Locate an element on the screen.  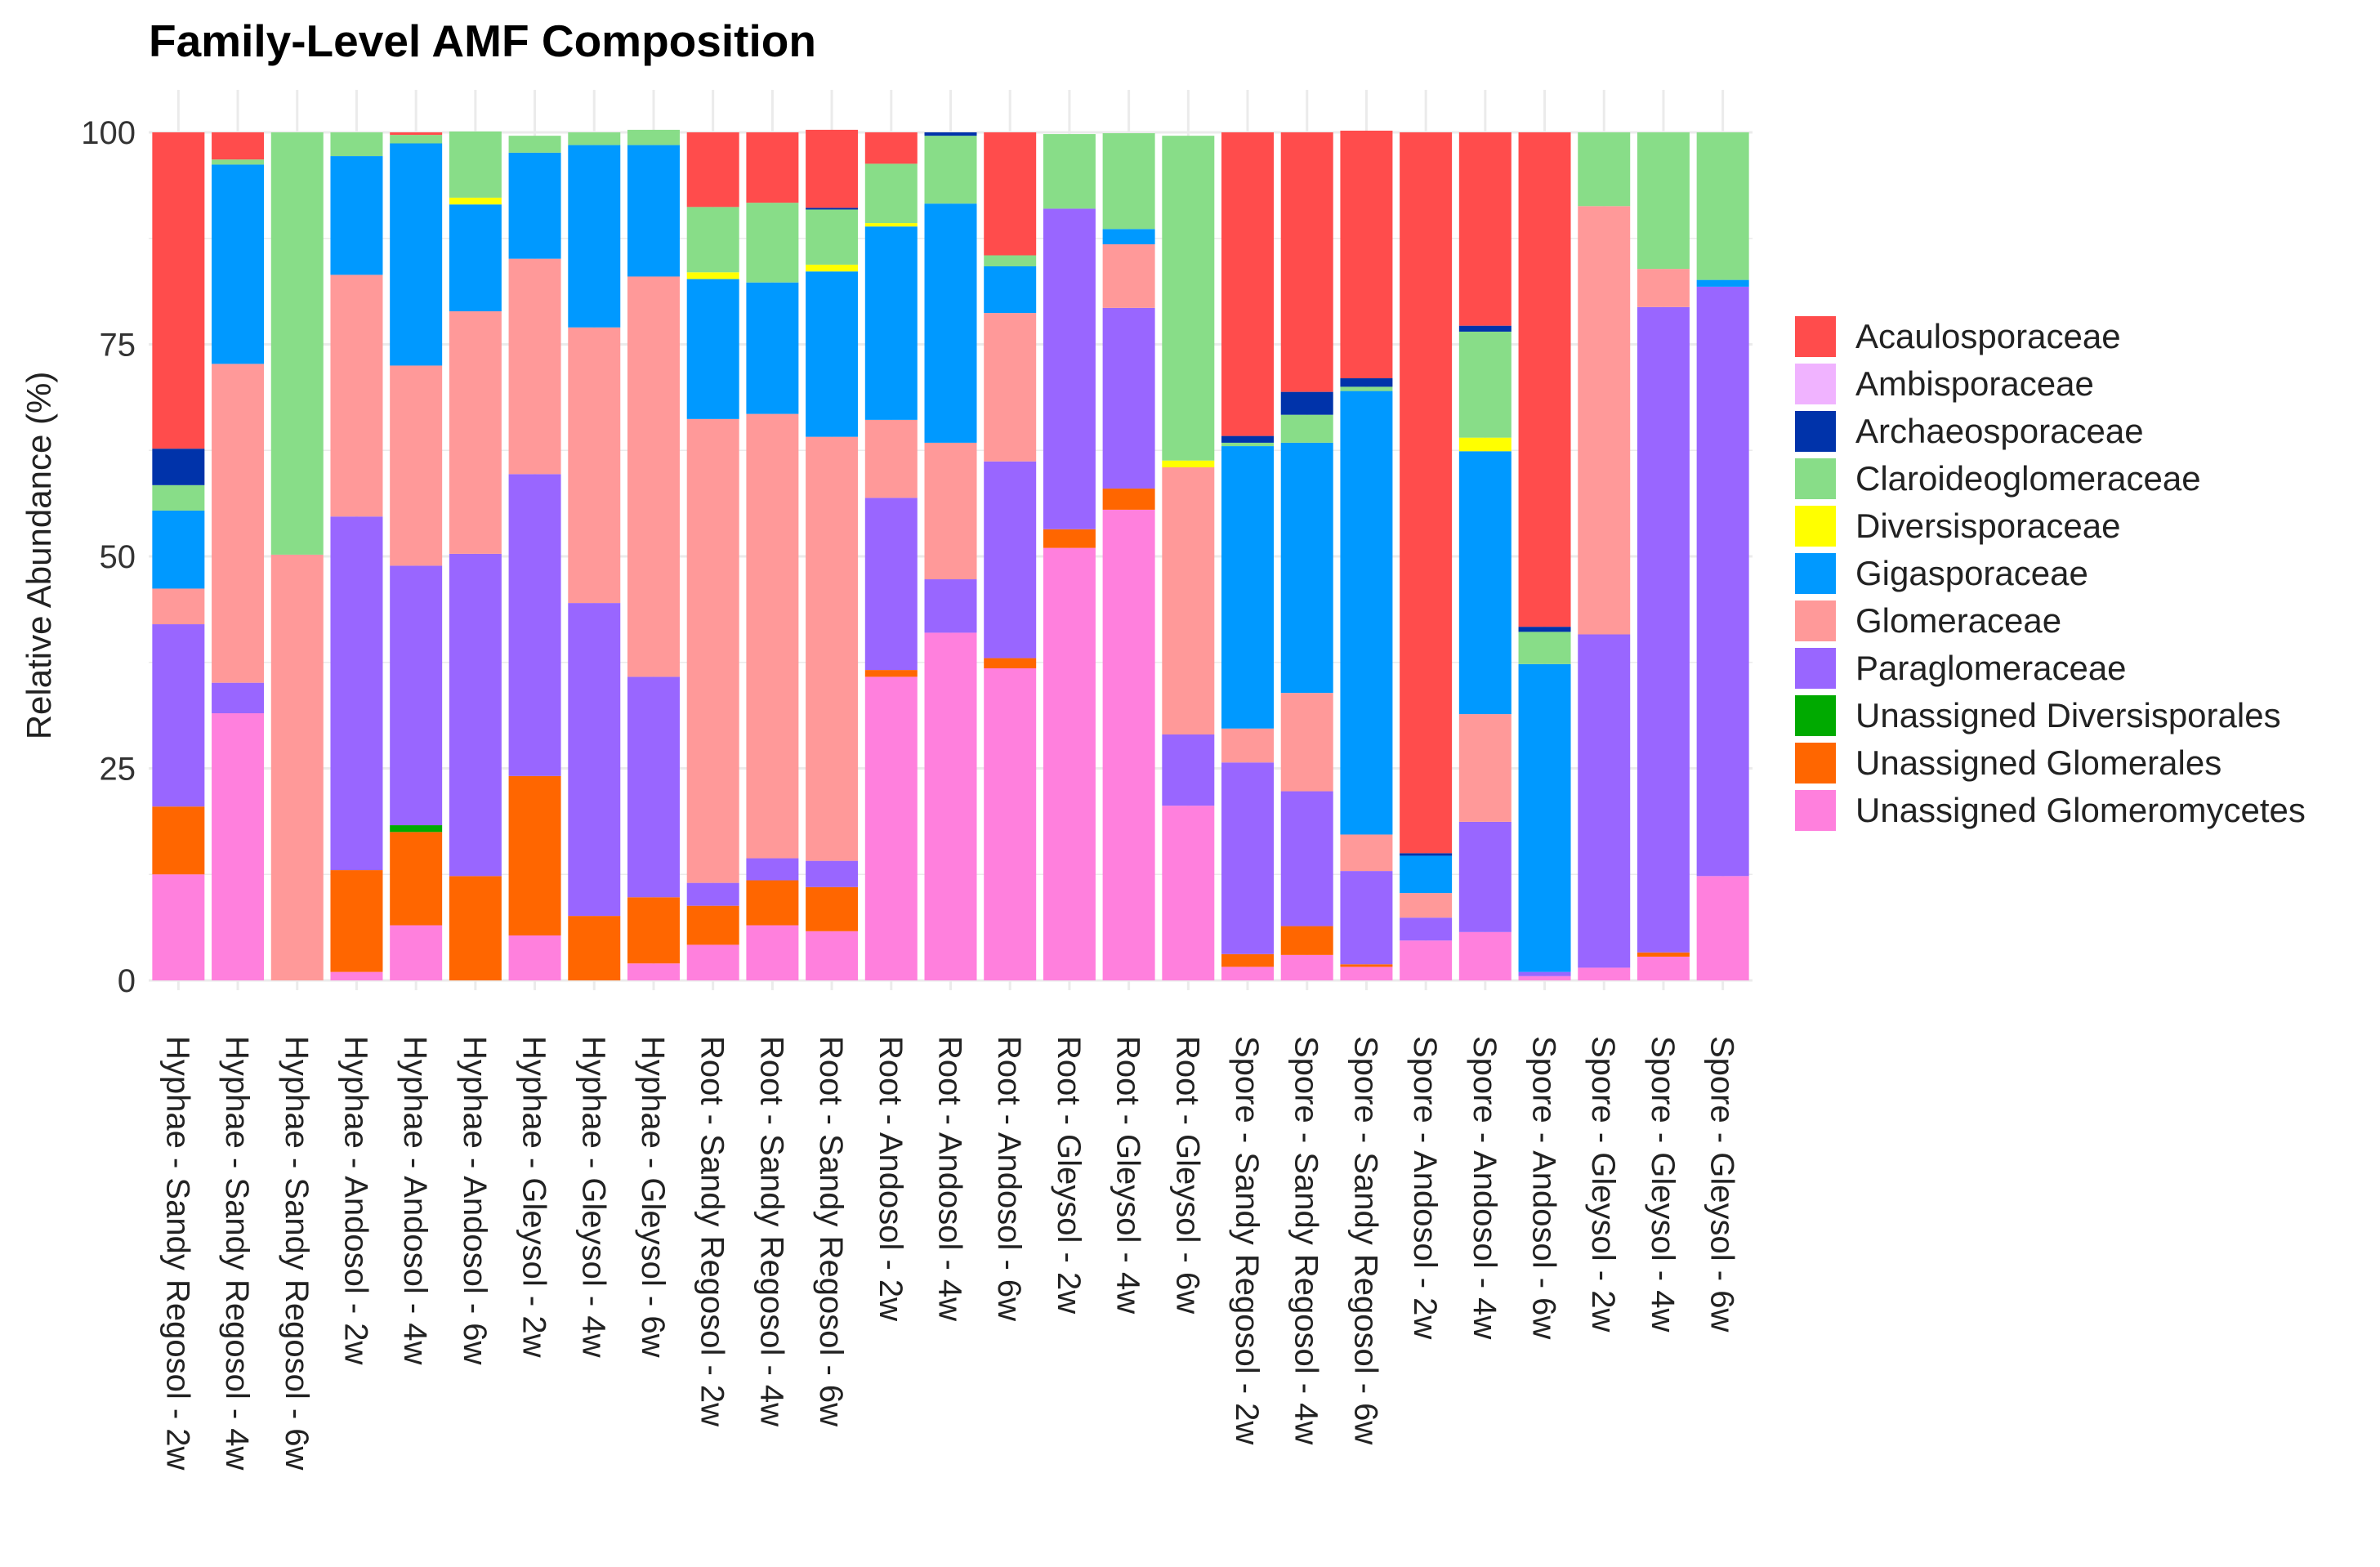
x-tick-label: Spore - Andosol - 2w is located at coordinates (1425, 1187).